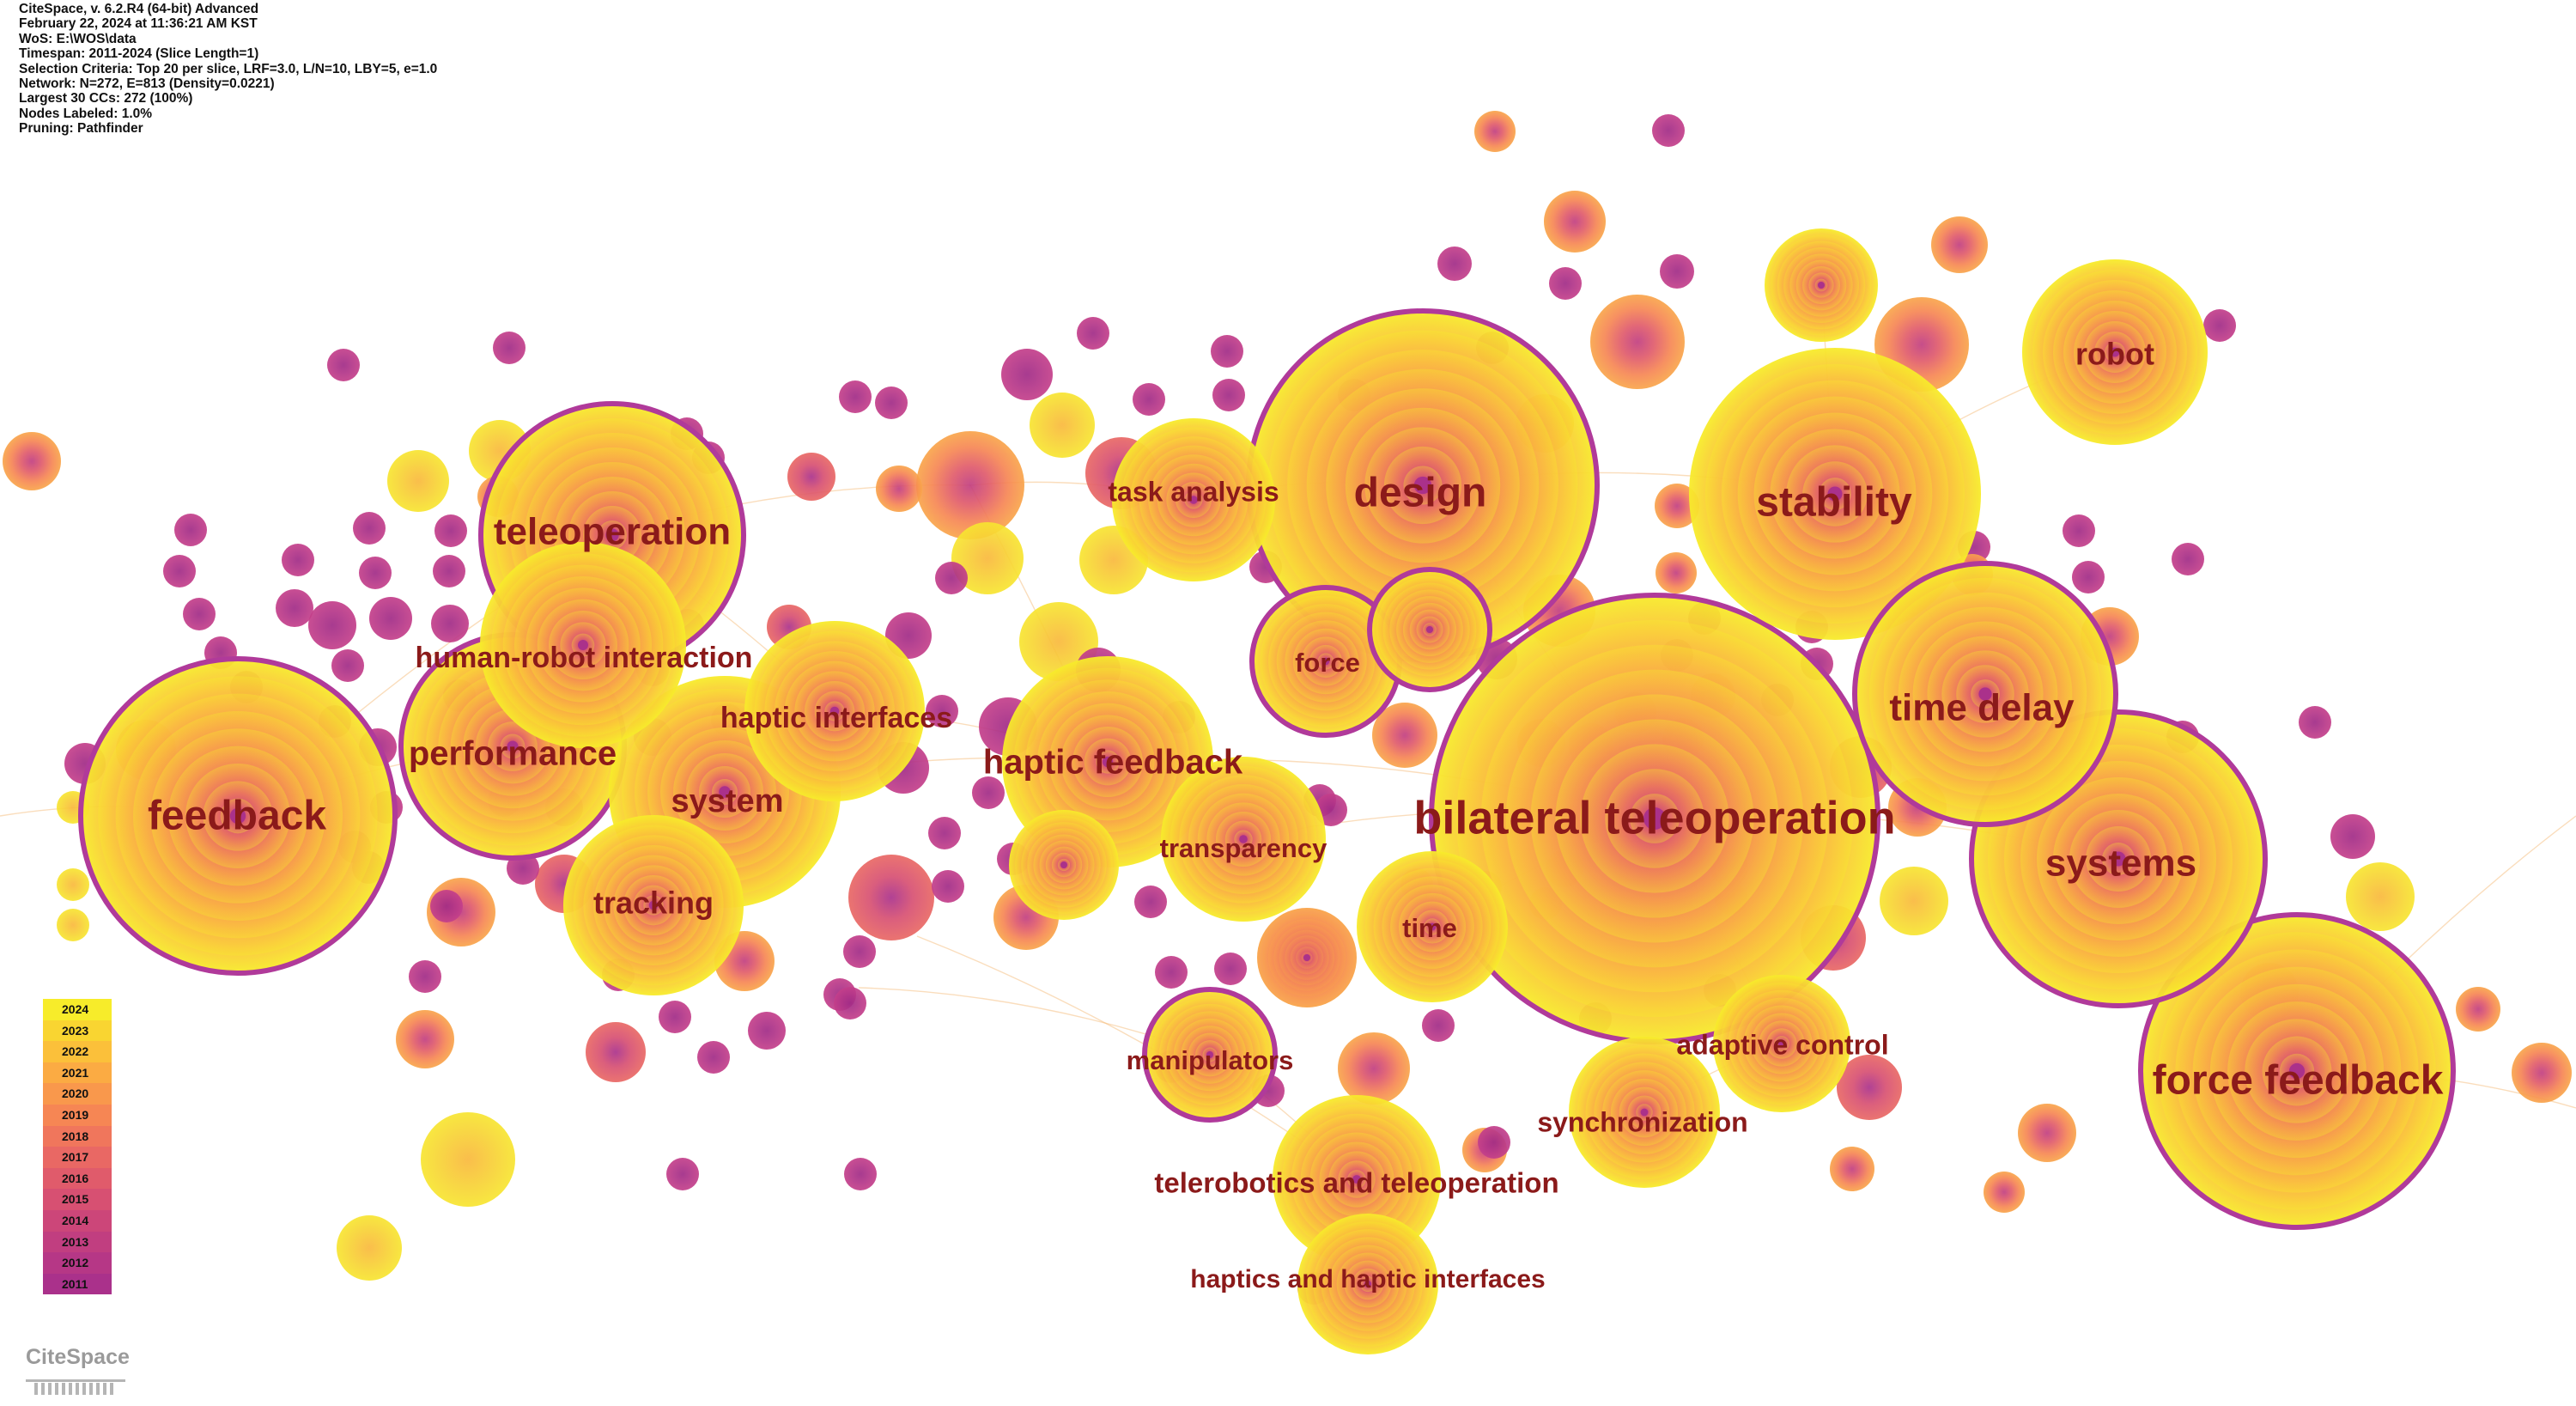 This screenshot has height=1406, width=2576. What do you see at coordinates (653, 903) in the screenshot?
I see `keyword-label: tracking` at bounding box center [653, 903].